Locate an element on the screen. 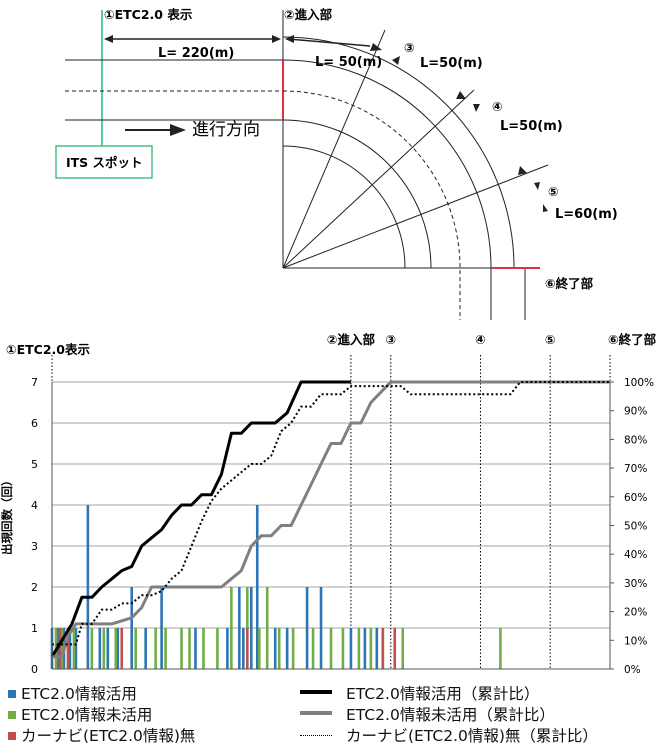  y-tick-label: 5 is located at coordinates (34, 464).